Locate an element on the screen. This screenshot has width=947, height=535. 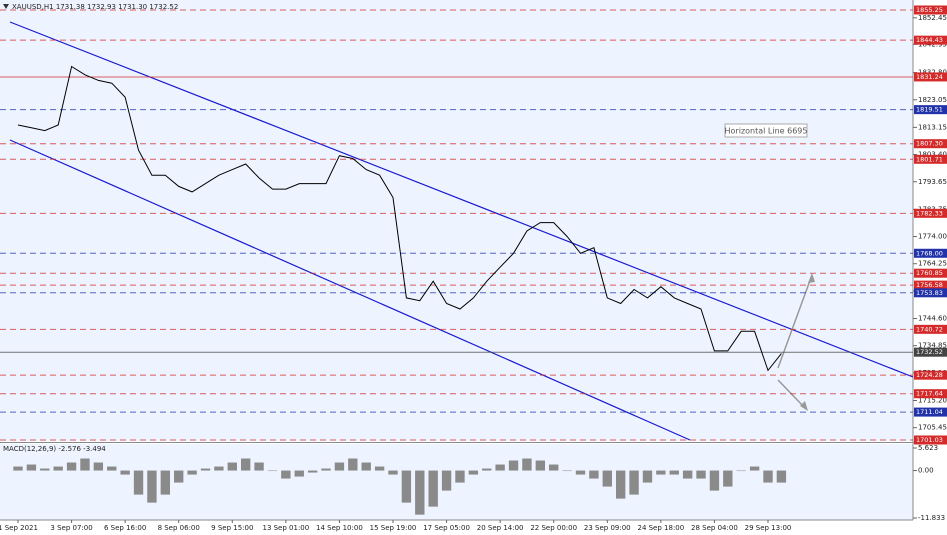
level-label: 1831.24 is located at coordinates (929, 77).